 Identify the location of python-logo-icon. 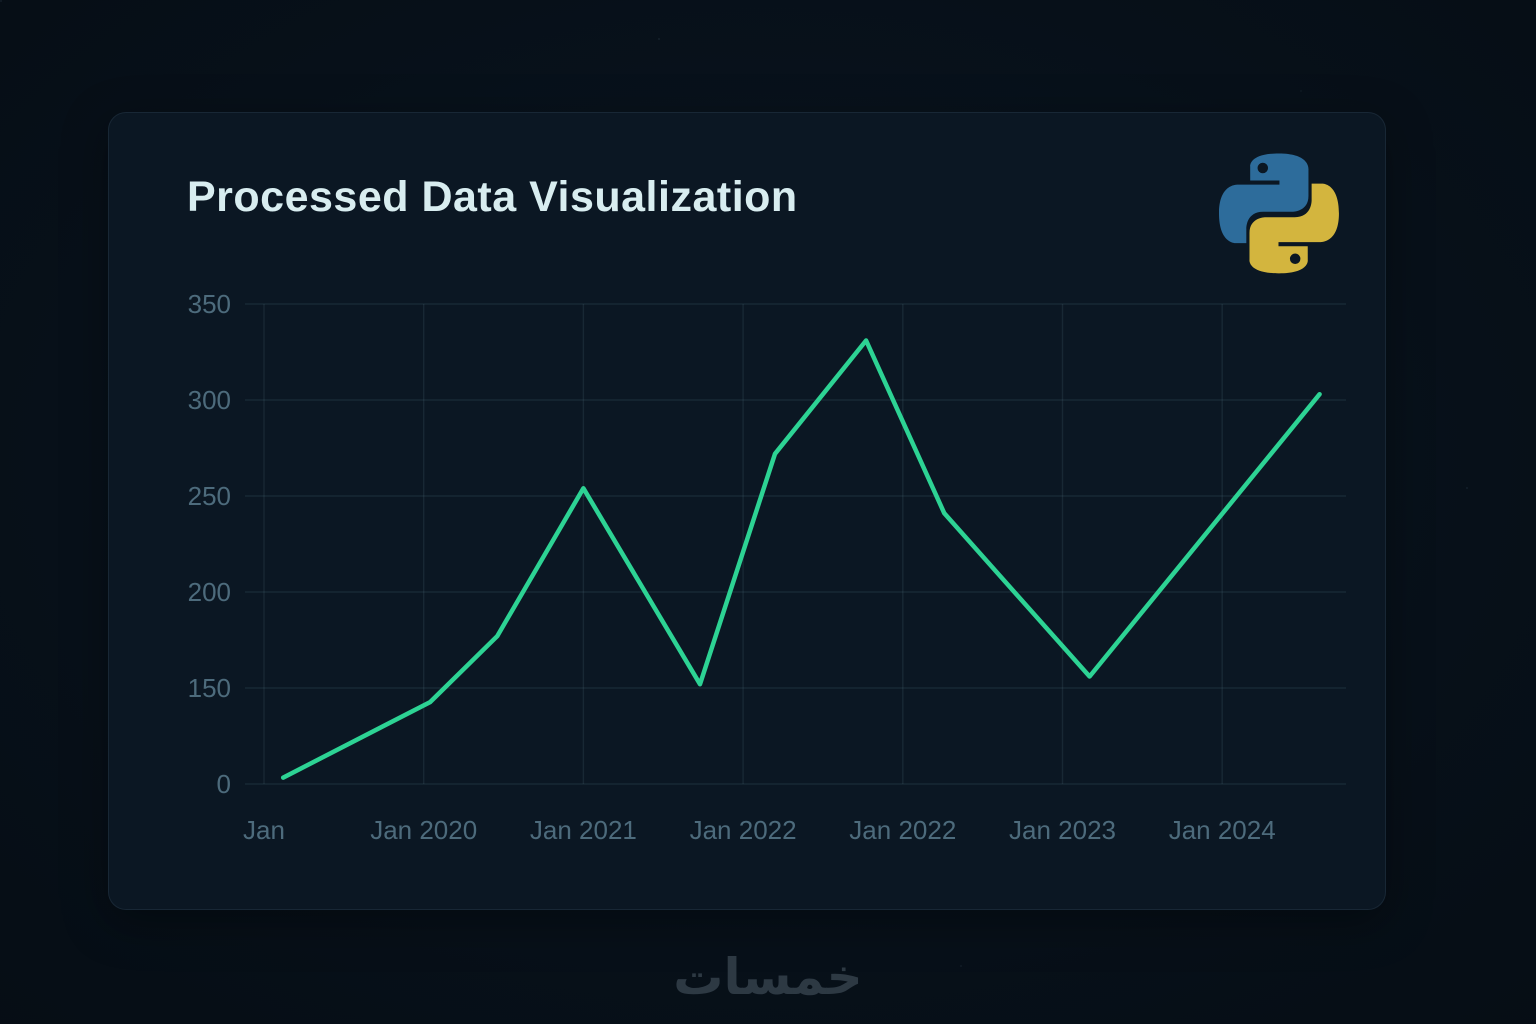
(1279, 213).